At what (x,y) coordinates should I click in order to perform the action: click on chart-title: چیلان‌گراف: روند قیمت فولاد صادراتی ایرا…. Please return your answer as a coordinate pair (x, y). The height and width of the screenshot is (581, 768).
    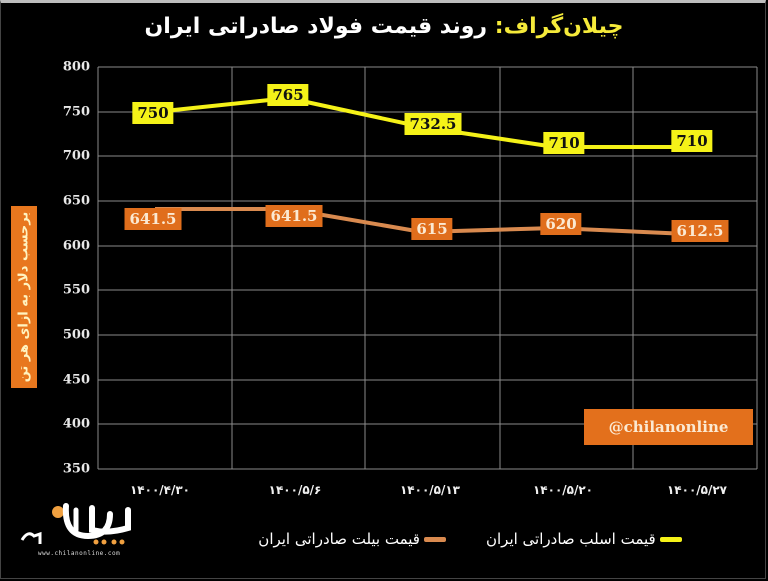
    Looking at the image, I should click on (384, 26).